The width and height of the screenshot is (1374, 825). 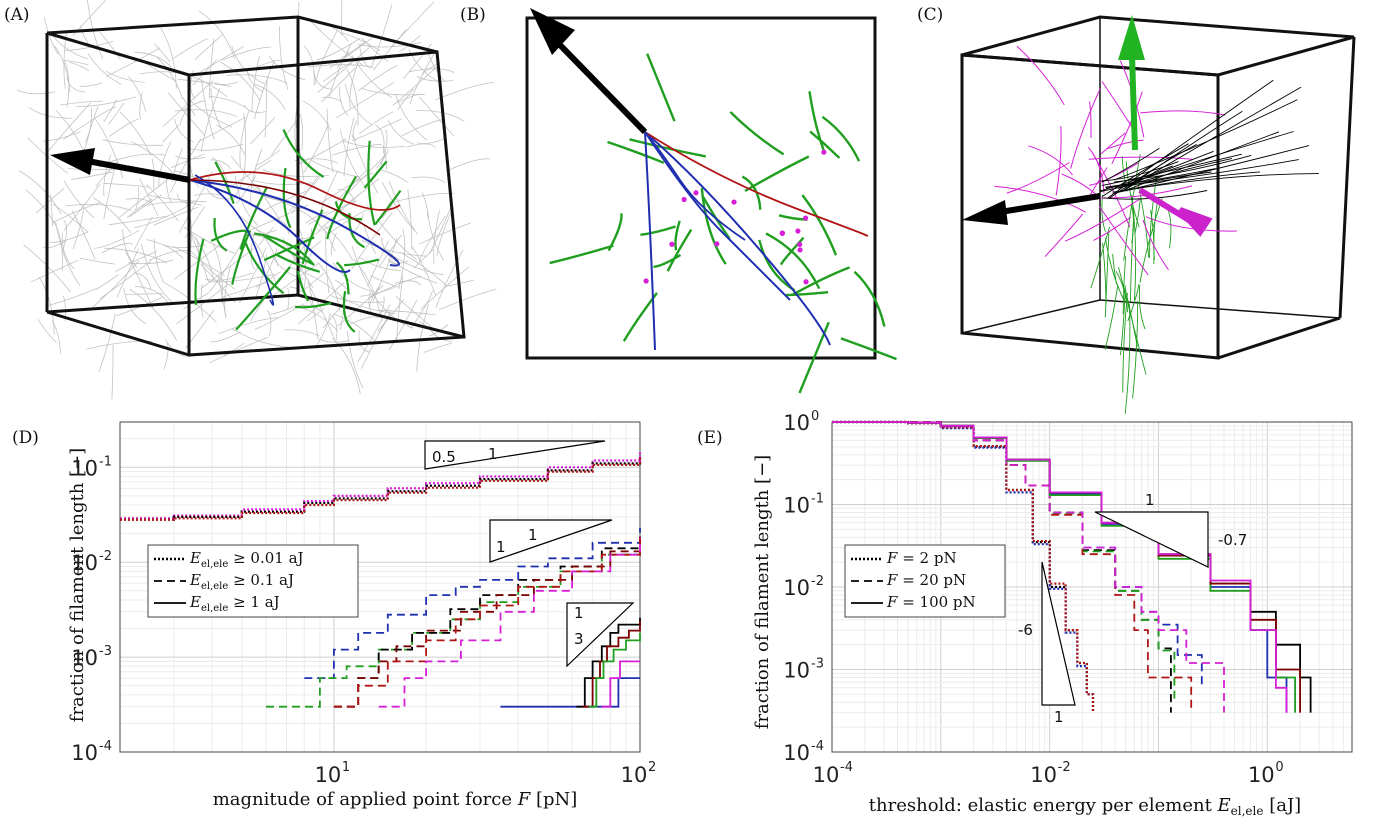 I want to click on y-tick-exponent: -3, so click(x=817, y=664).